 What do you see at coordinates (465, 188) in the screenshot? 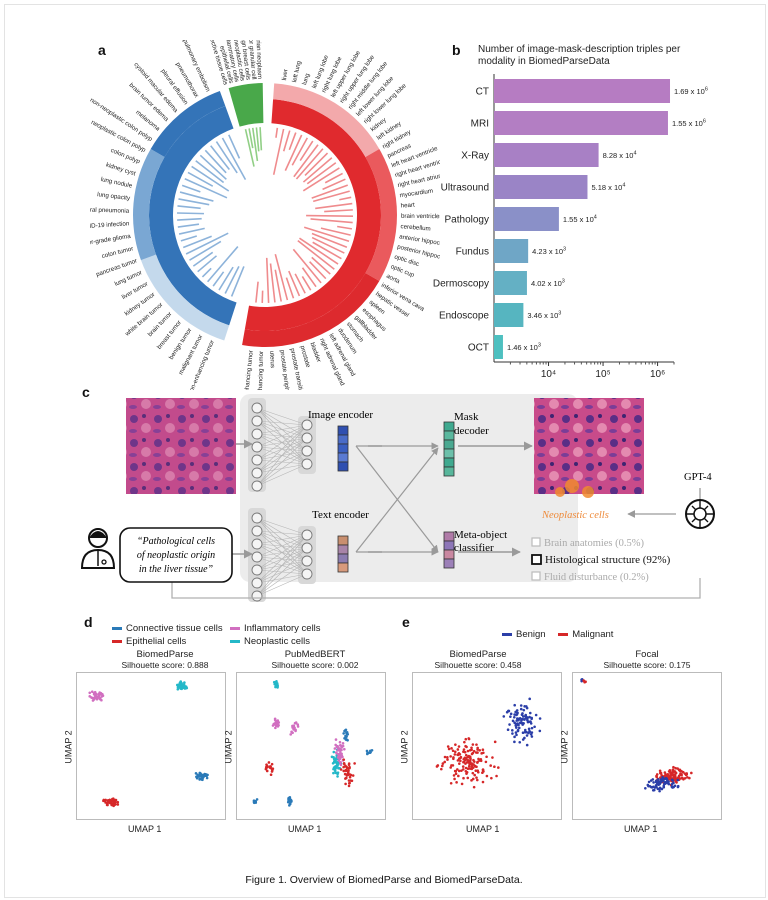
I see `category-label: Ultrasound` at bounding box center [465, 188].